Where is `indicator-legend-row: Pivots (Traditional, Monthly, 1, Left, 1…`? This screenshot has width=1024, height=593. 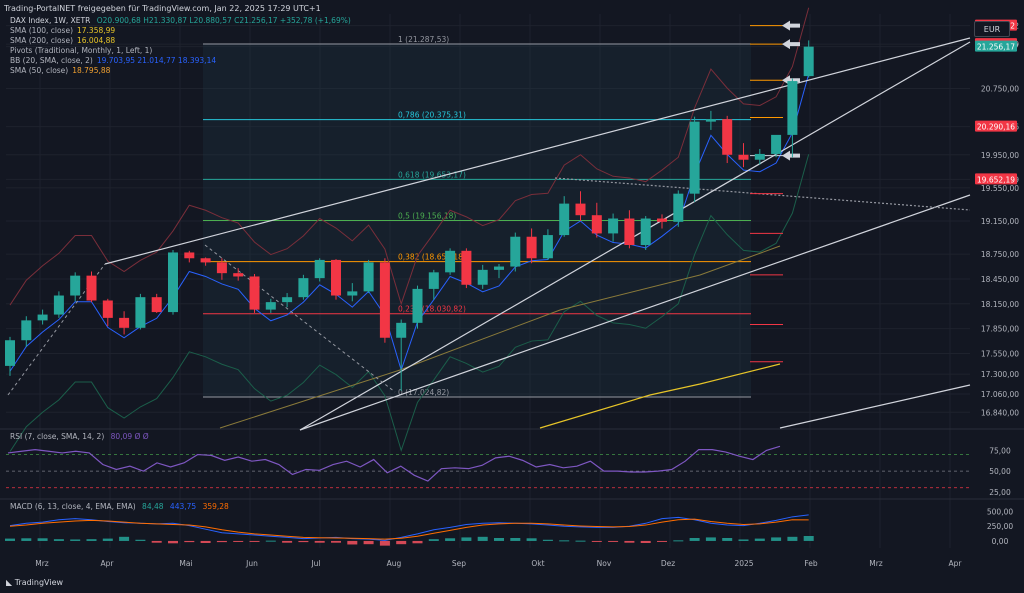
indicator-legend-row: Pivots (Traditional, Monthly, 1, Left, 1… is located at coordinates (85, 50).